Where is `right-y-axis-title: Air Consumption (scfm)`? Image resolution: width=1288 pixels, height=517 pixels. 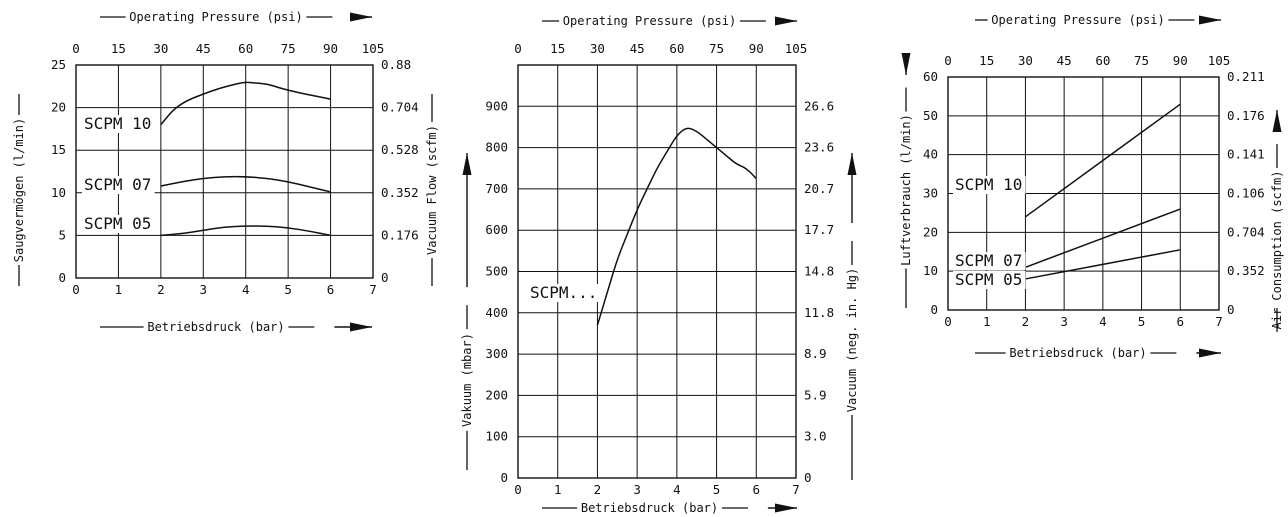 right-y-axis-title: Air Consumption (scfm) is located at coordinates (1277, 221).